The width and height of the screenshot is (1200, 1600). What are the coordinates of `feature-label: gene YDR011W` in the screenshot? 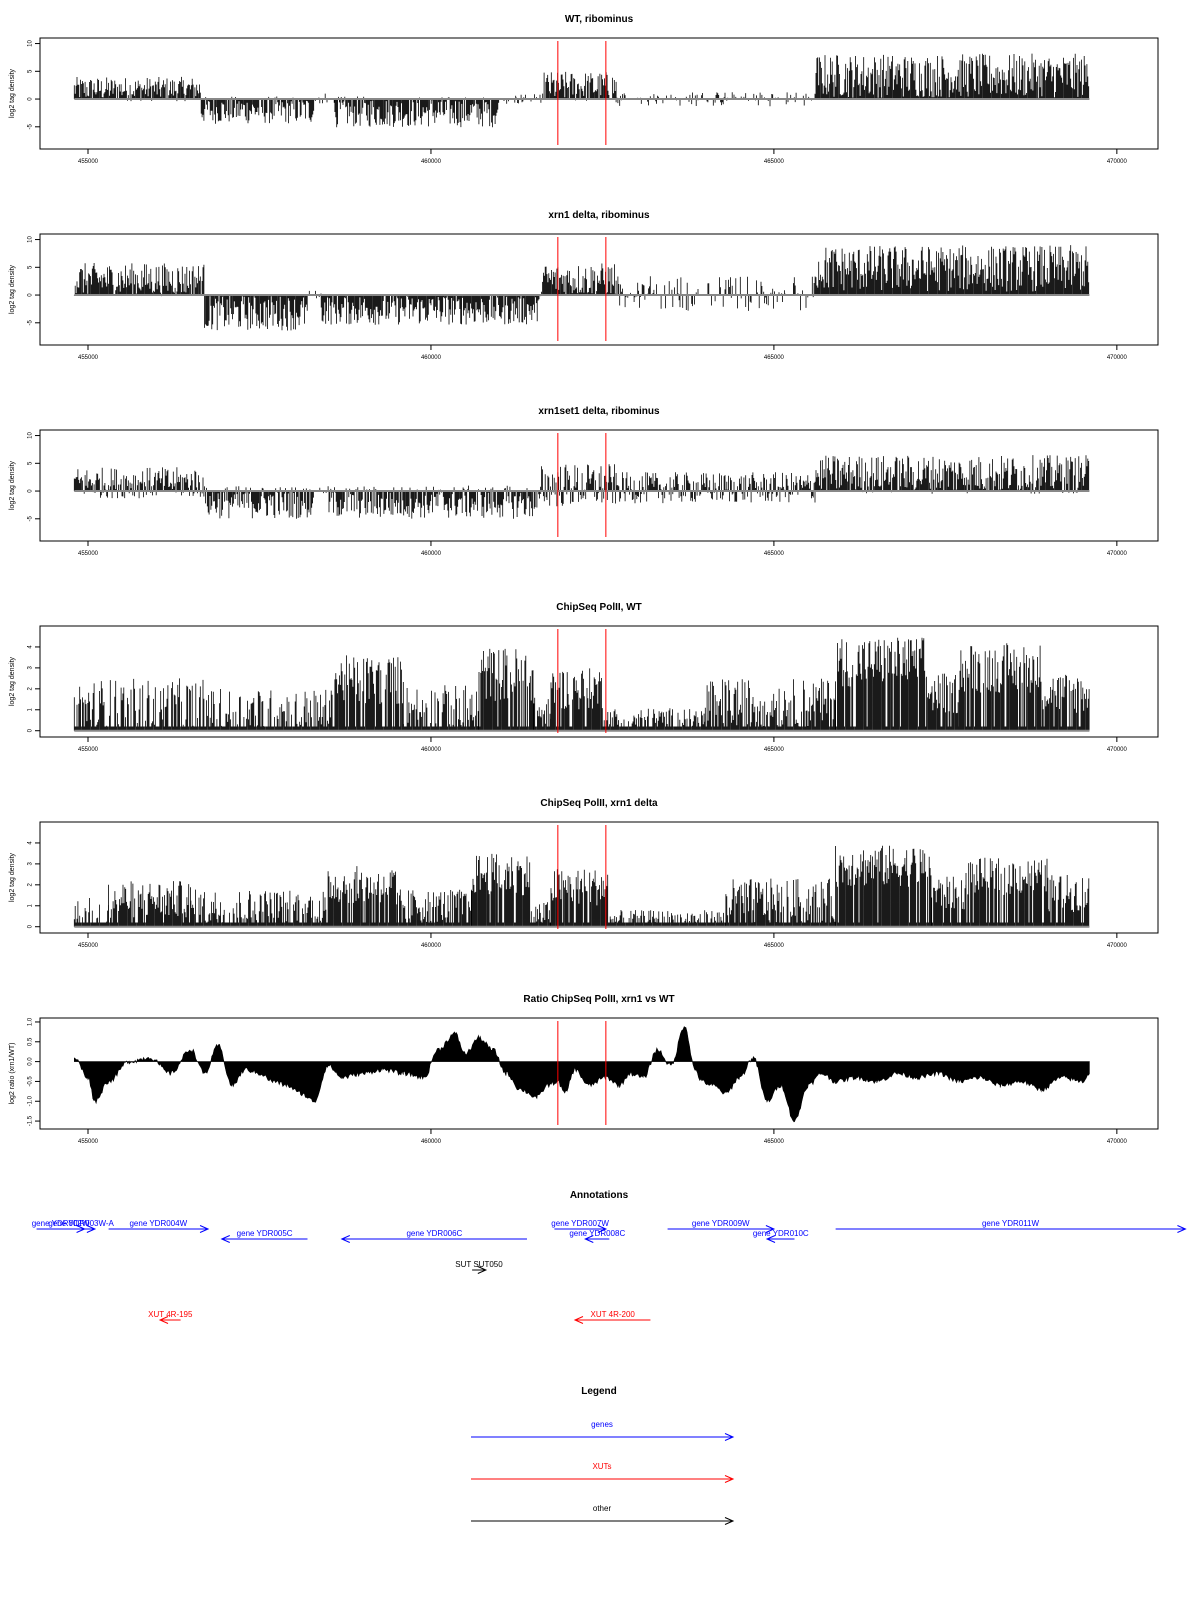 It's located at (1011, 1223).